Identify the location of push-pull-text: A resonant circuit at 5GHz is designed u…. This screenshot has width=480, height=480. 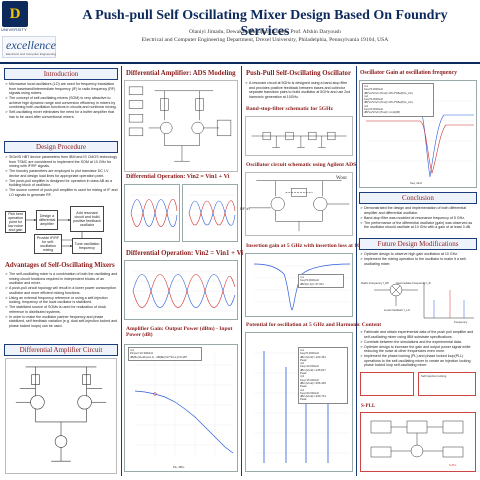
(299, 90).